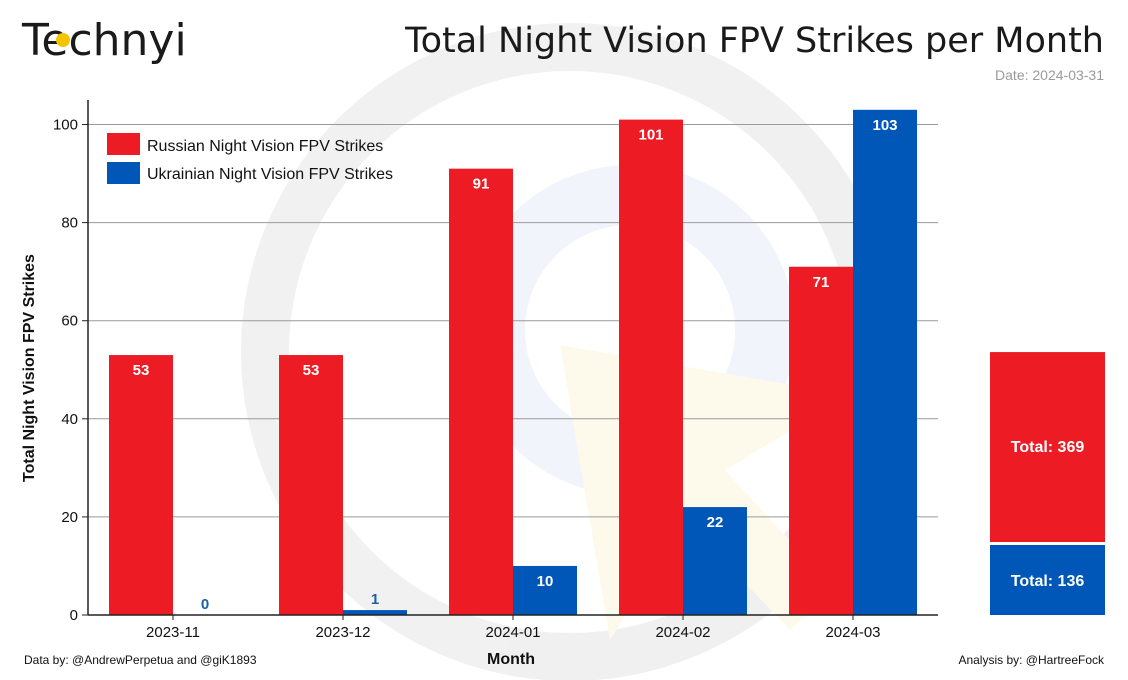 The width and height of the screenshot is (1128, 680). What do you see at coordinates (511, 659) in the screenshot?
I see `x-axis-title: Month` at bounding box center [511, 659].